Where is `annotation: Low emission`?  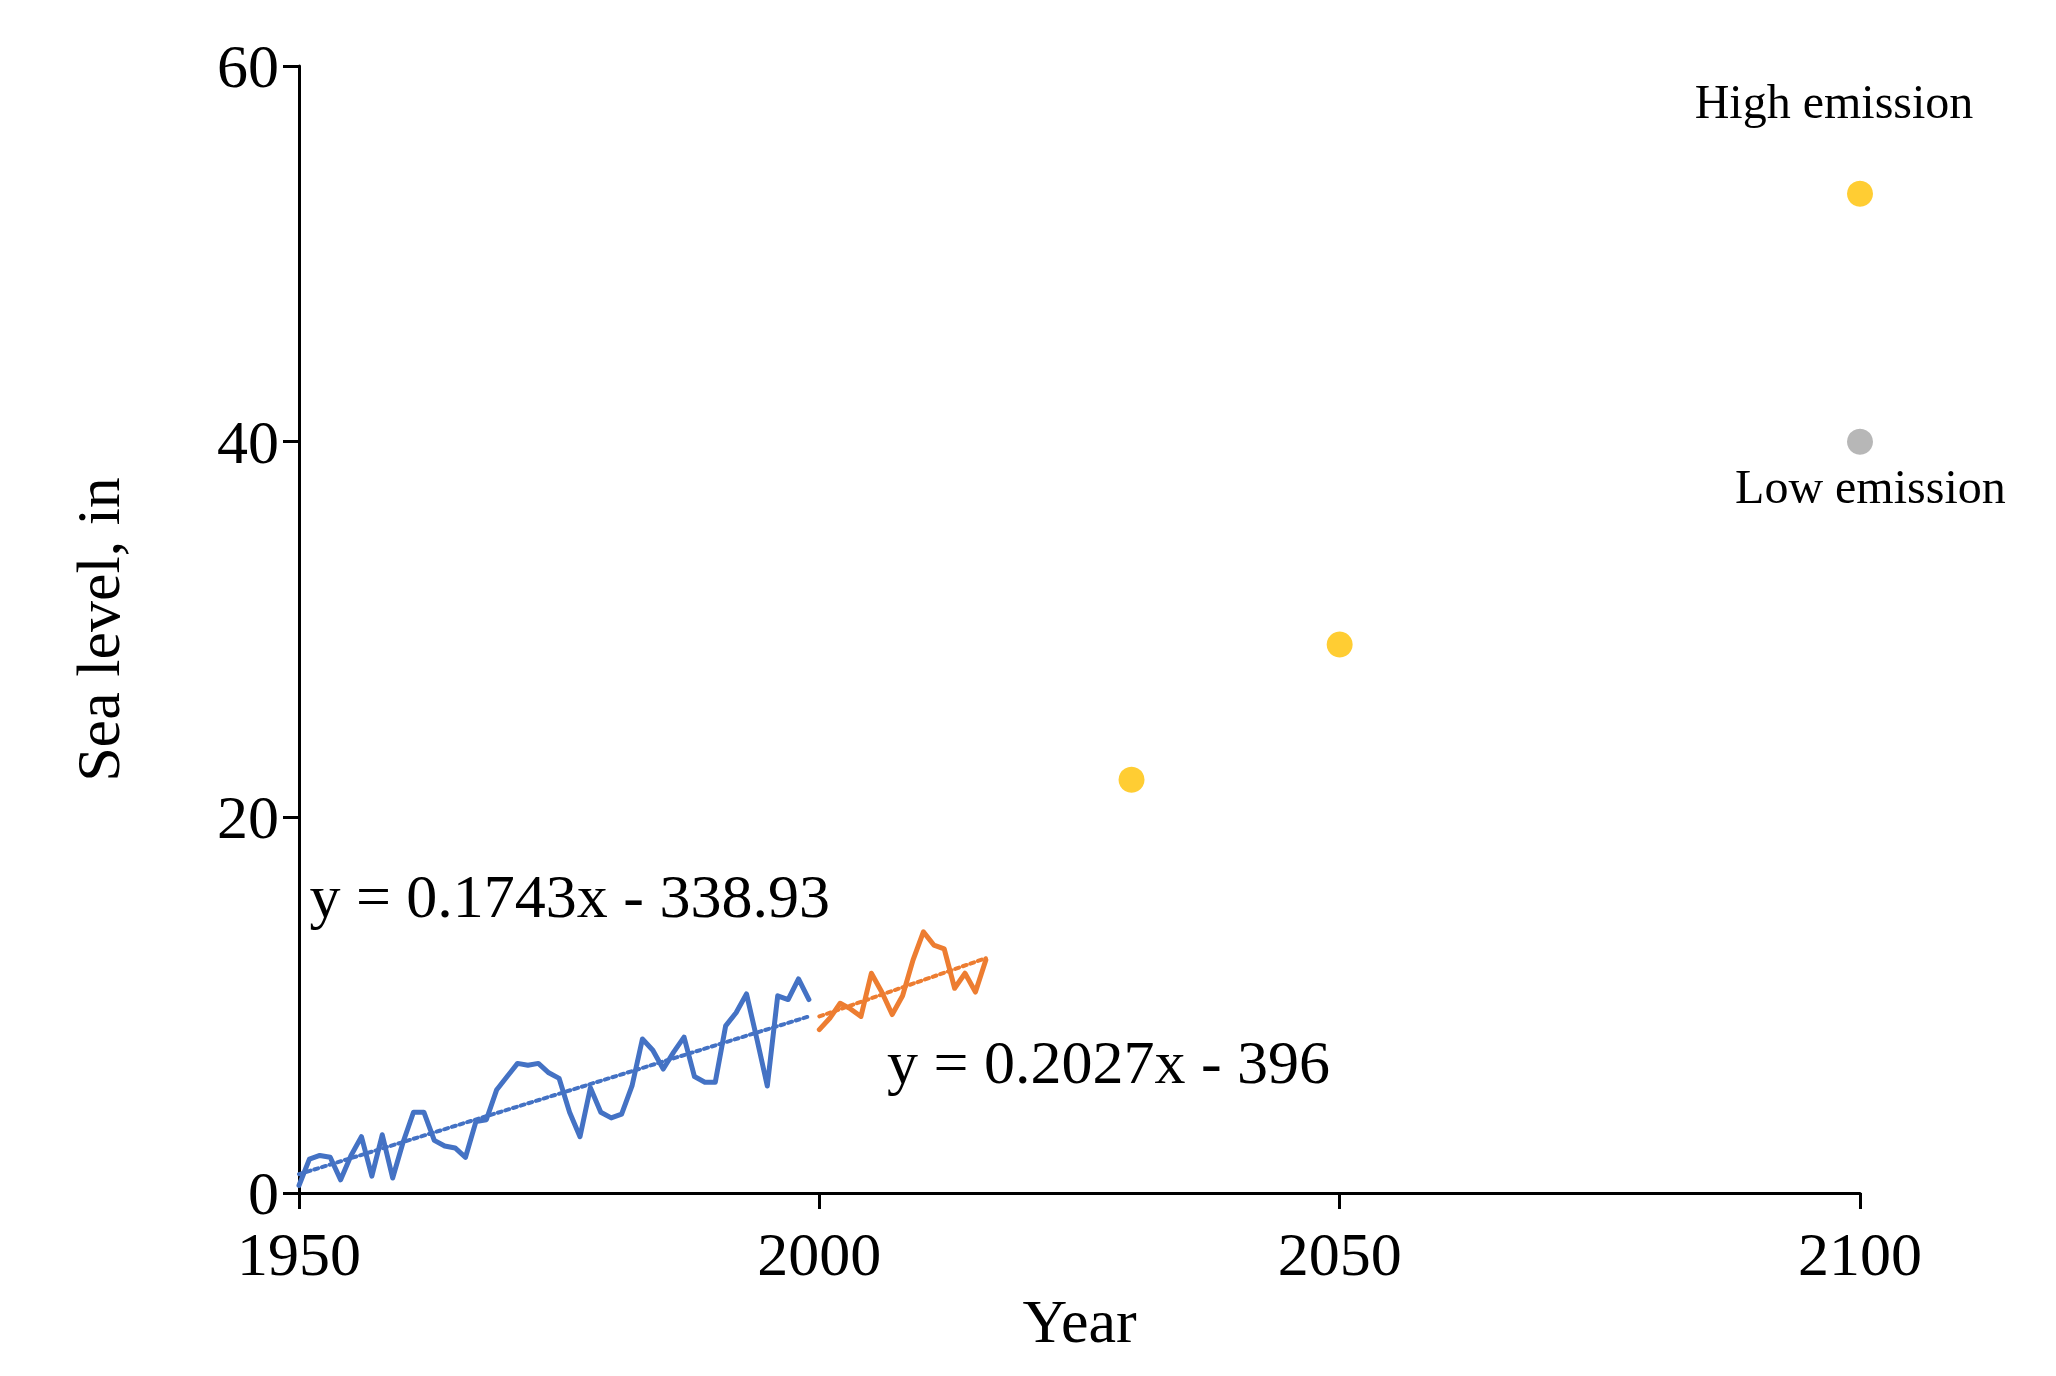 annotation: Low emission is located at coordinates (1870, 487).